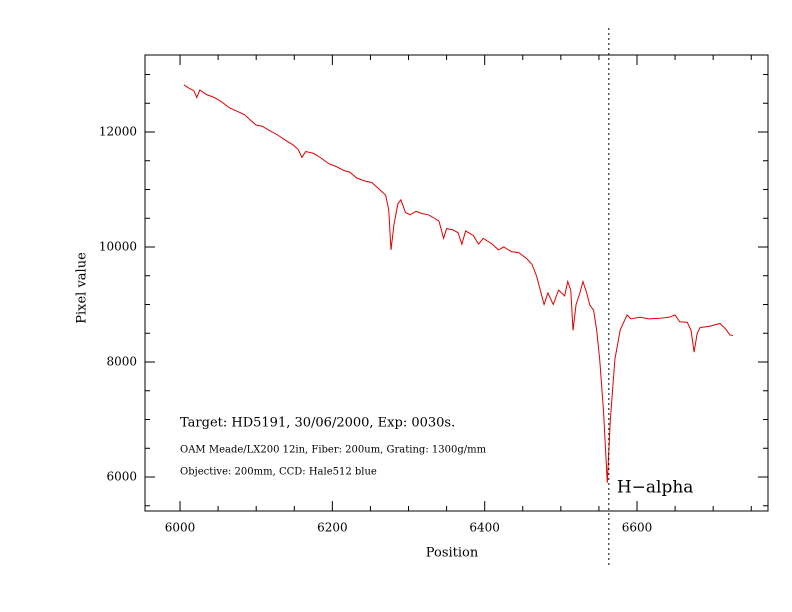  Describe the element at coordinates (484, 528) in the screenshot. I see `x-tick-label: 6400` at that location.